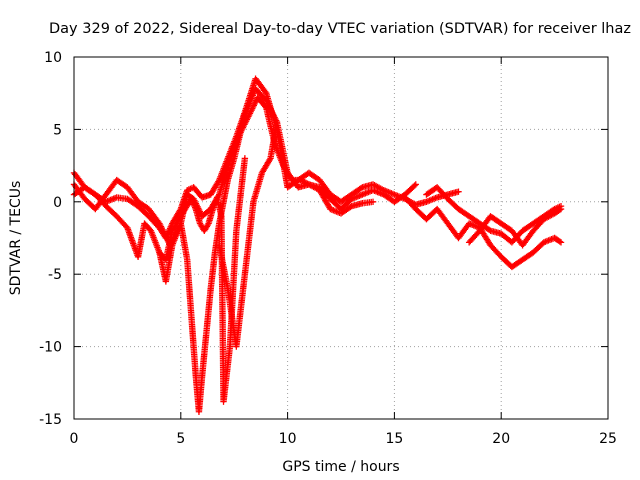  I want to click on x-tick-label: 25, so click(608, 439).